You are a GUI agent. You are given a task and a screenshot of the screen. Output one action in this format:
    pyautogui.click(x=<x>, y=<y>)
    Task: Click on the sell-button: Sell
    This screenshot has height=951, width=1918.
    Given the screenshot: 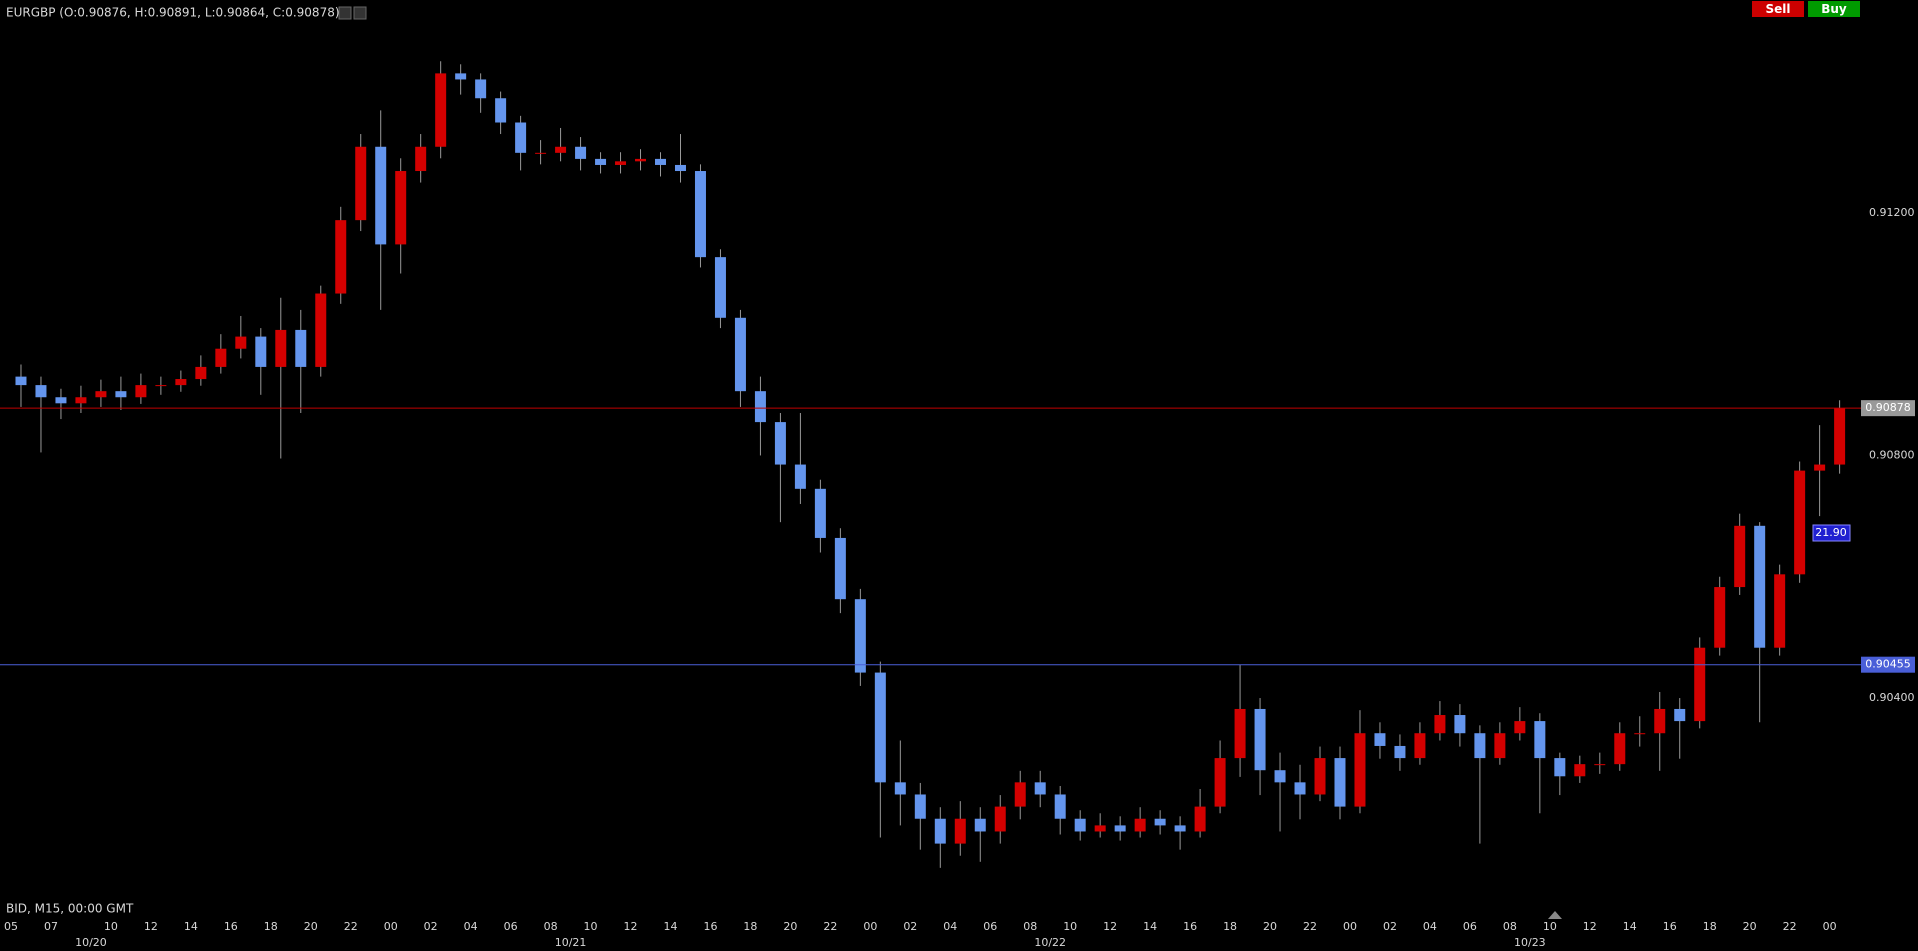 What is the action you would take?
    pyautogui.click(x=1778, y=9)
    